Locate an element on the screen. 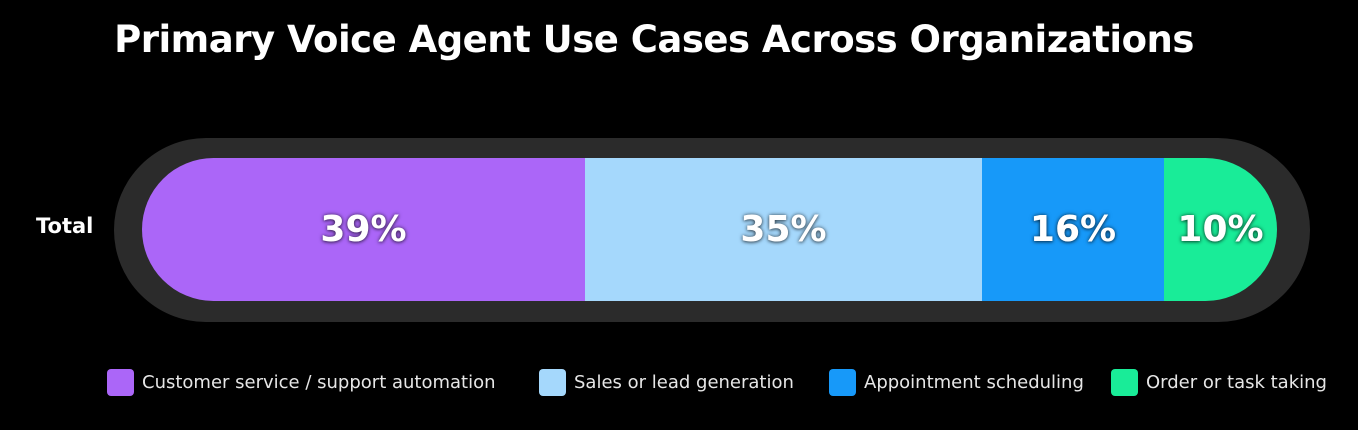  bar-segment-appointment: 16% is located at coordinates (1073, 229).